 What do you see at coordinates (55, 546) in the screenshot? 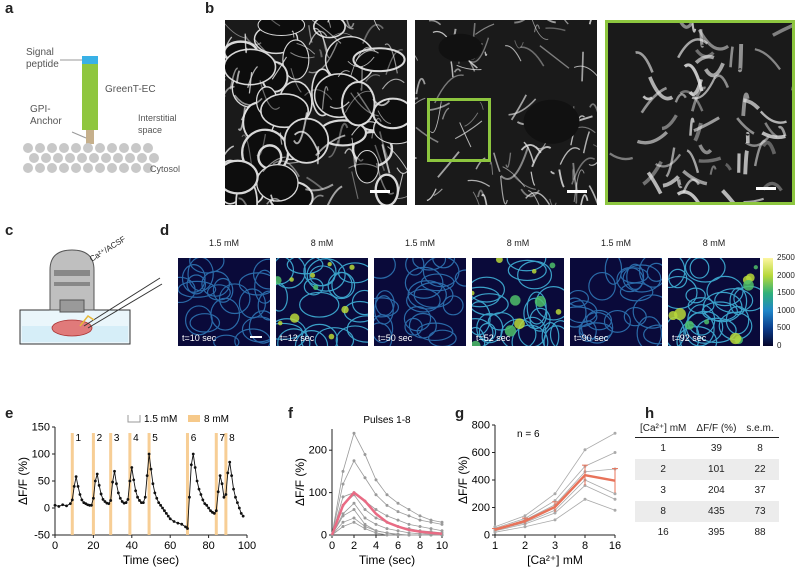
I see `x-tick-label: 0` at bounding box center [55, 546].